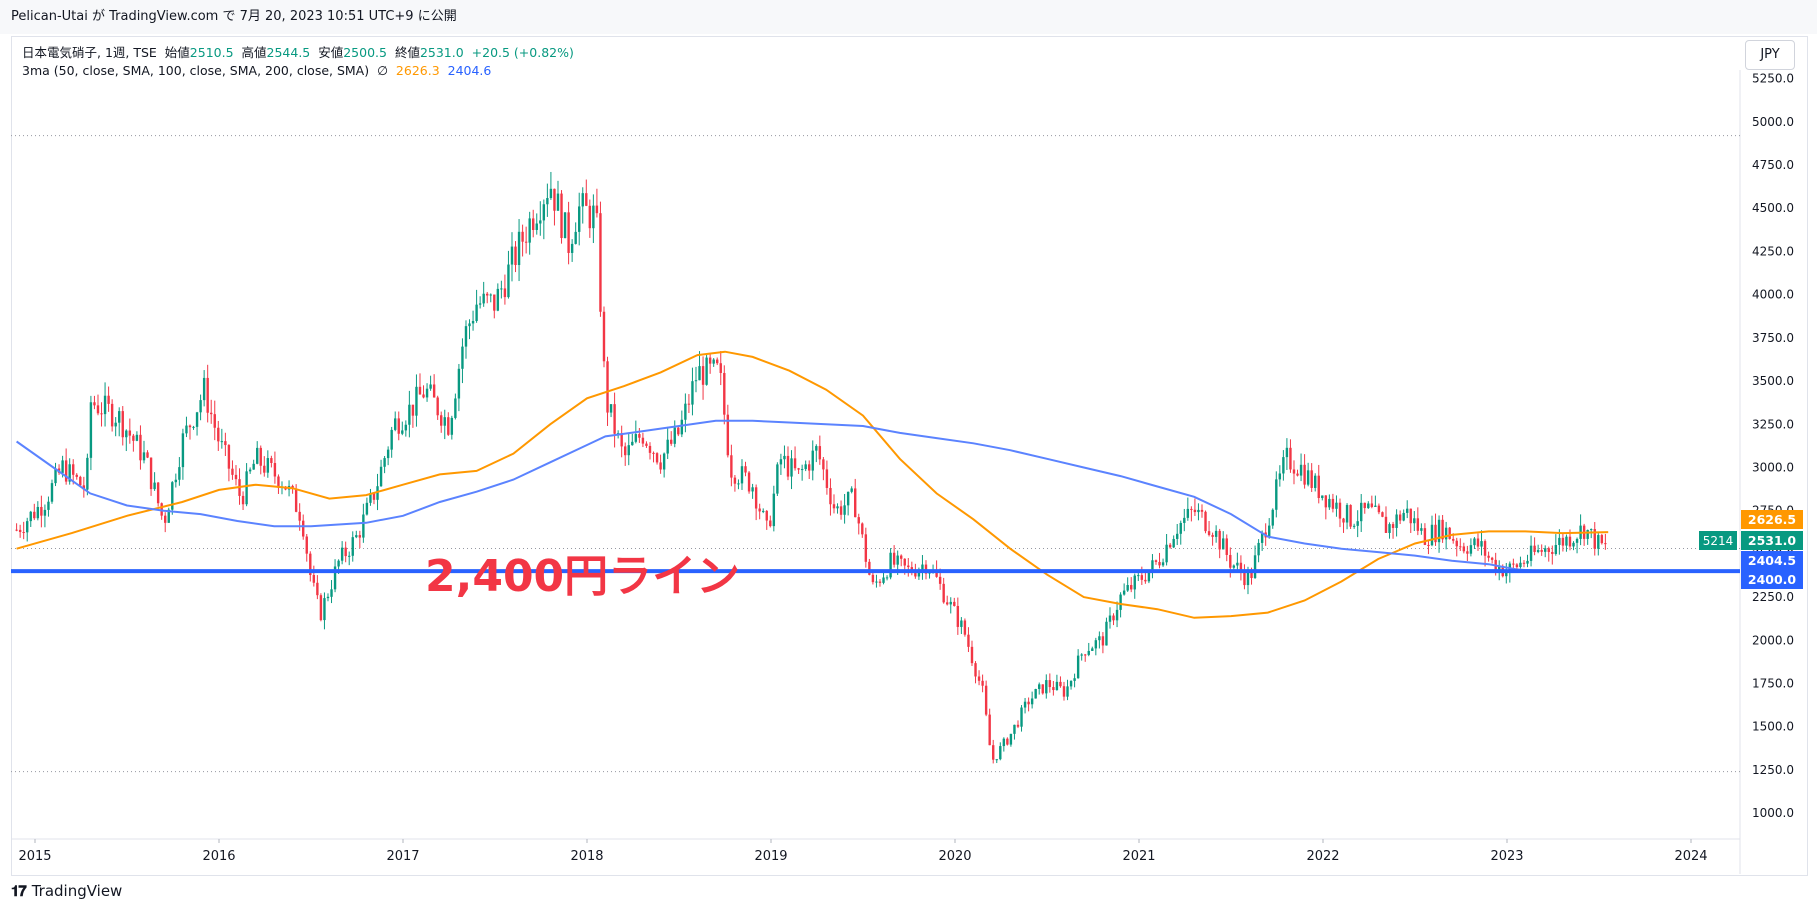 Image resolution: width=1817 pixels, height=914 pixels. What do you see at coordinates (1770, 55) in the screenshot?
I see `currency-button: JPY` at bounding box center [1770, 55].